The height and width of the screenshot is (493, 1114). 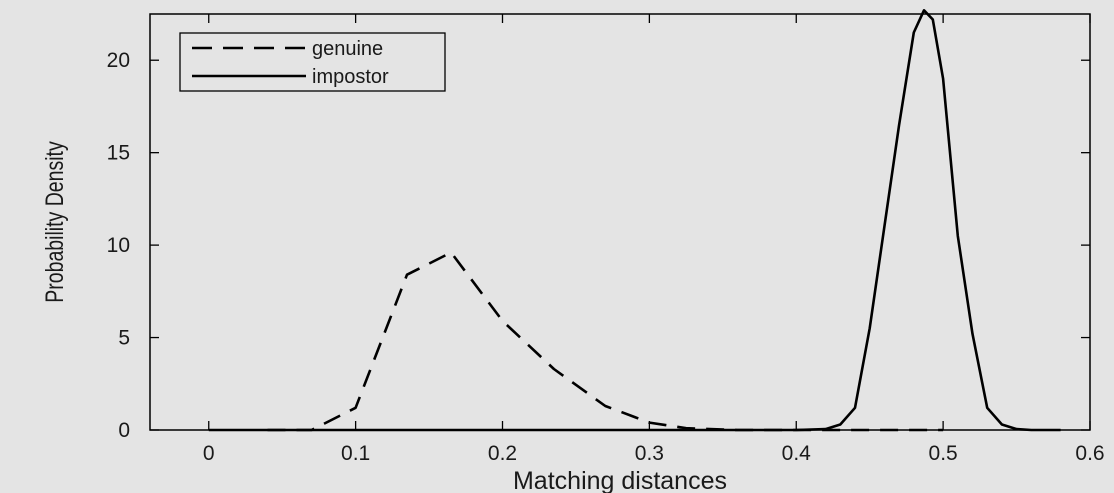 What do you see at coordinates (1089, 453) in the screenshot?
I see `x-tick-label: 0.6` at bounding box center [1089, 453].